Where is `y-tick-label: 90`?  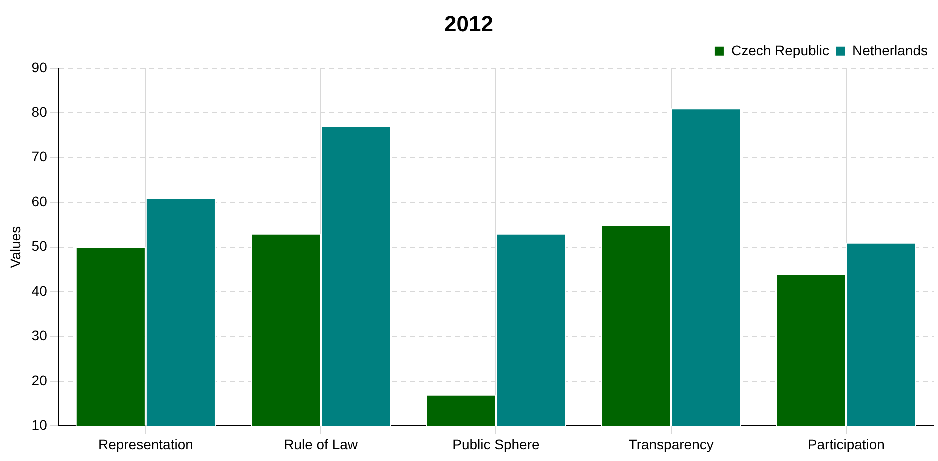 y-tick-label: 90 is located at coordinates (40, 67).